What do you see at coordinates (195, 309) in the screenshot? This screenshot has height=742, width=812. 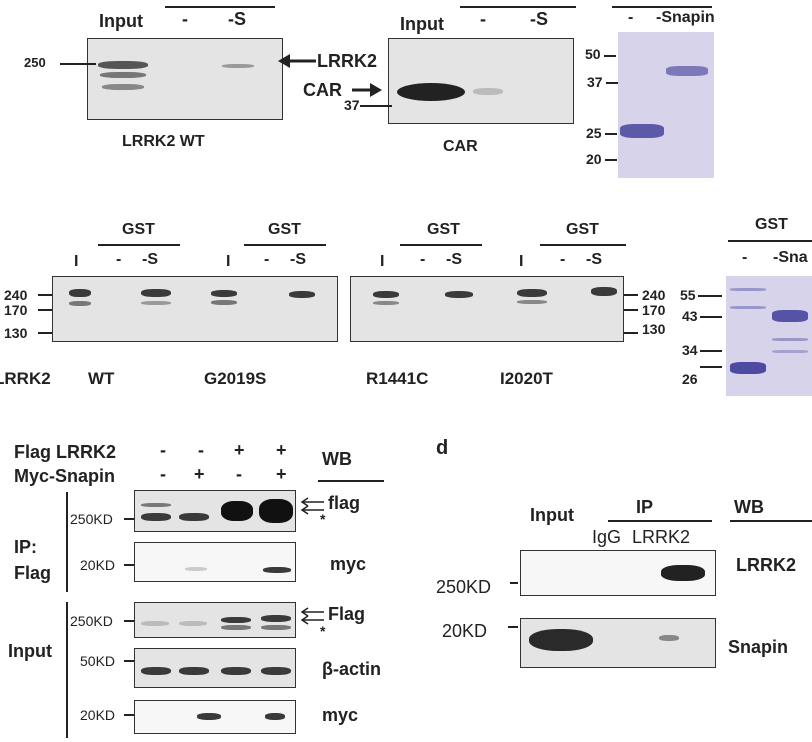 I see `blot-wt-g2019s` at bounding box center [195, 309].